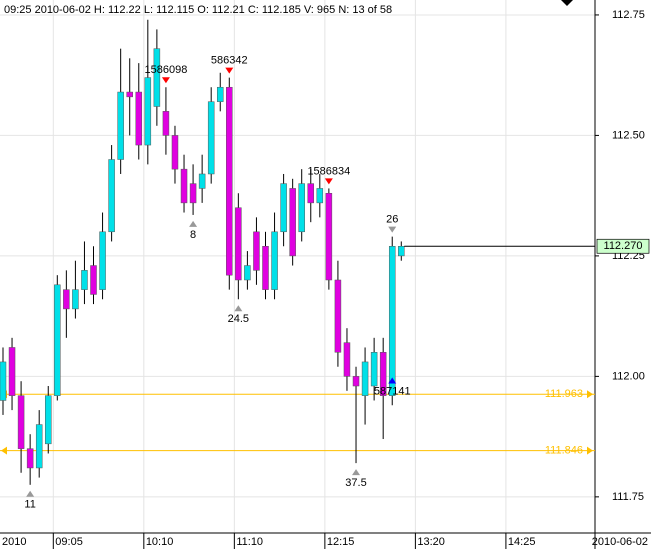 The image size is (651, 549). I want to click on x-tick-label: 09:05, so click(69, 542).